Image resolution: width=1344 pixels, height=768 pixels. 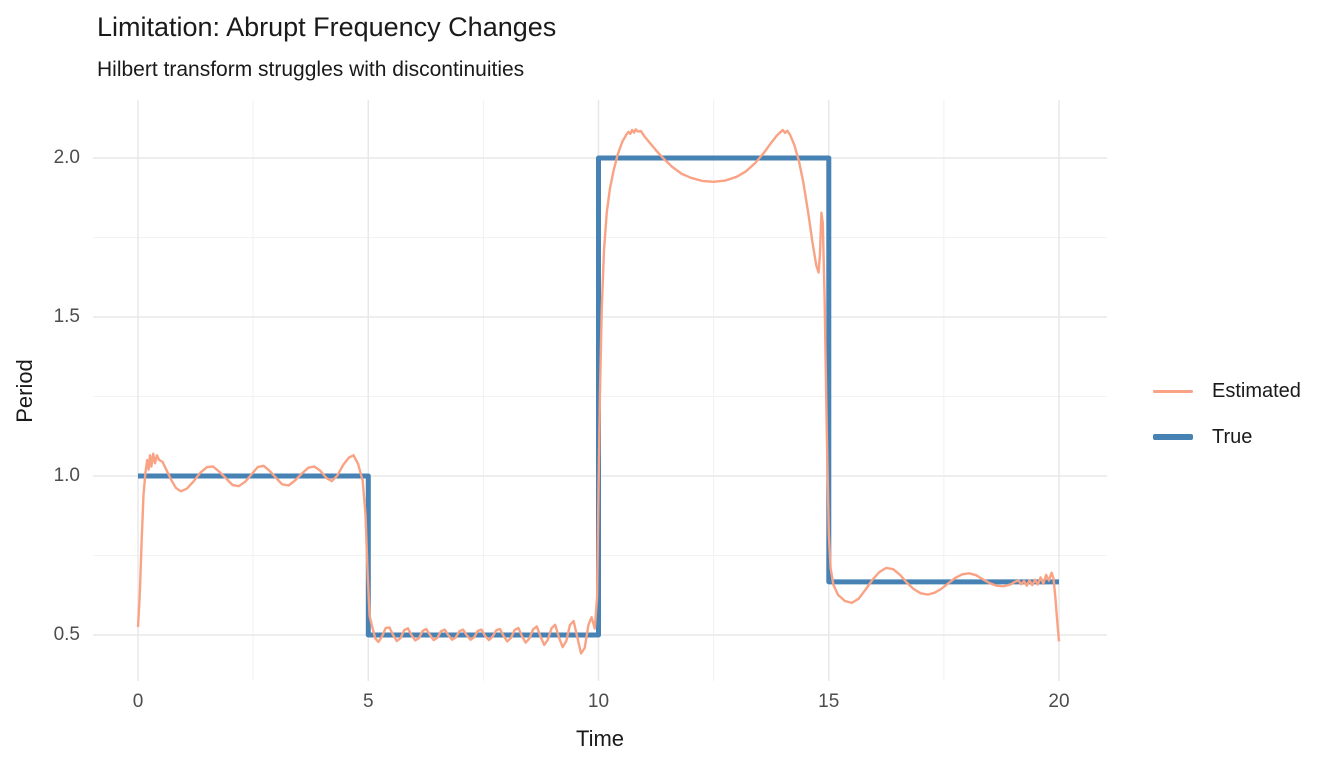 I want to click on y-tick-label: 1.5, so click(x=66, y=316).